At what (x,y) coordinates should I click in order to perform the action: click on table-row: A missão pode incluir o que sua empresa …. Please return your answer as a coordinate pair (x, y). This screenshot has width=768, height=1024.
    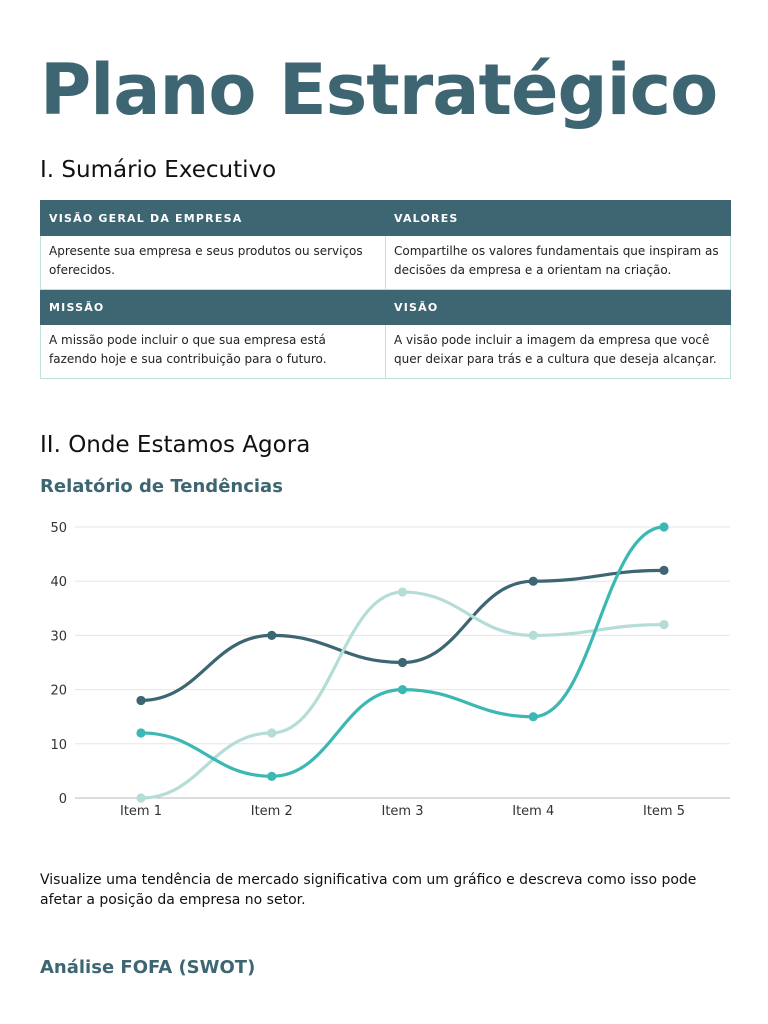
    Looking at the image, I should click on (385, 351).